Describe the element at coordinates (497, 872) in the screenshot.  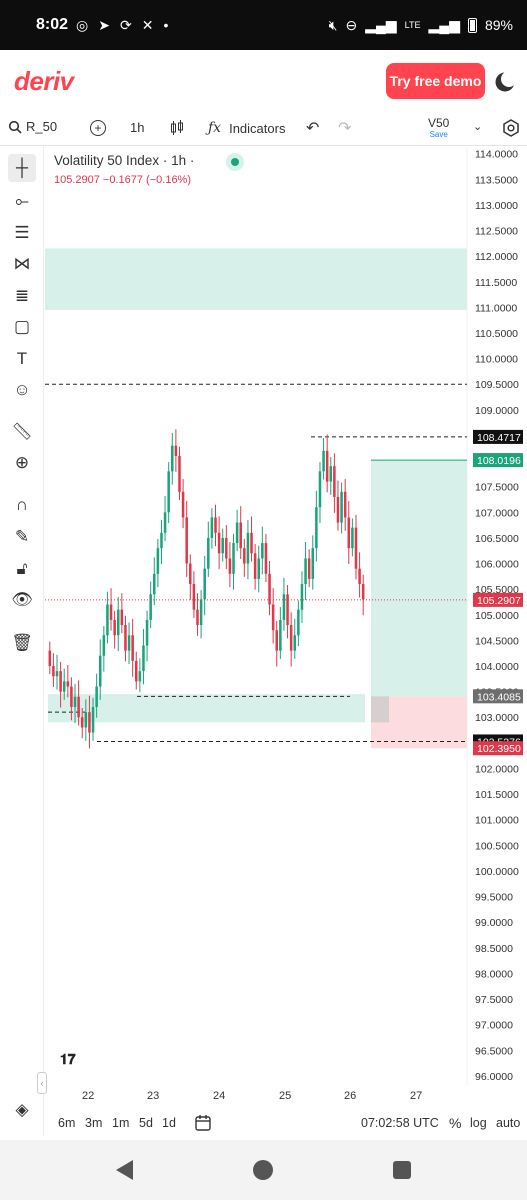
I see `price-tick-label: 100.0000` at that location.